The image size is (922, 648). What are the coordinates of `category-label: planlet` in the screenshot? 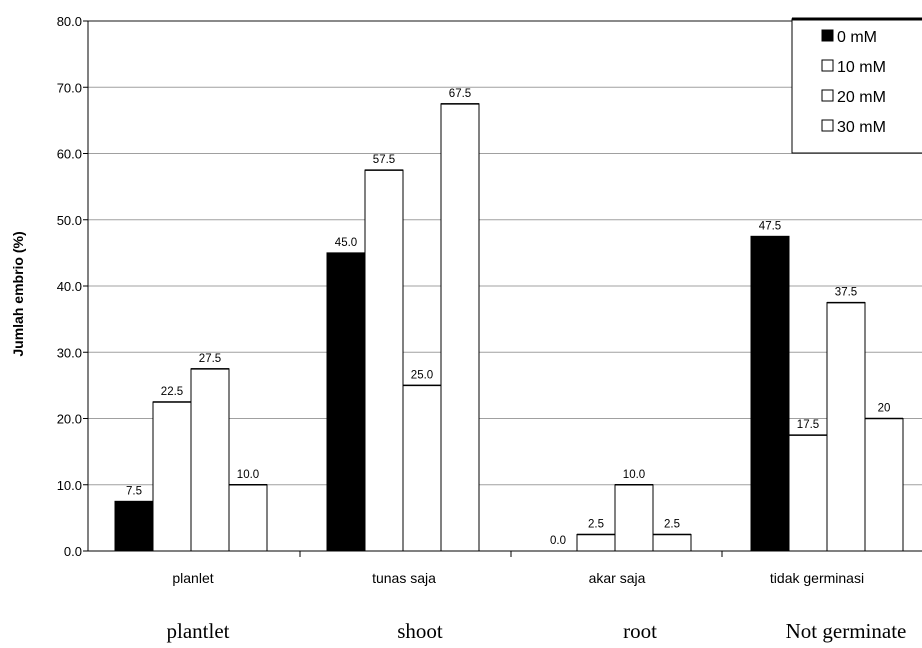 It's located at (192, 578).